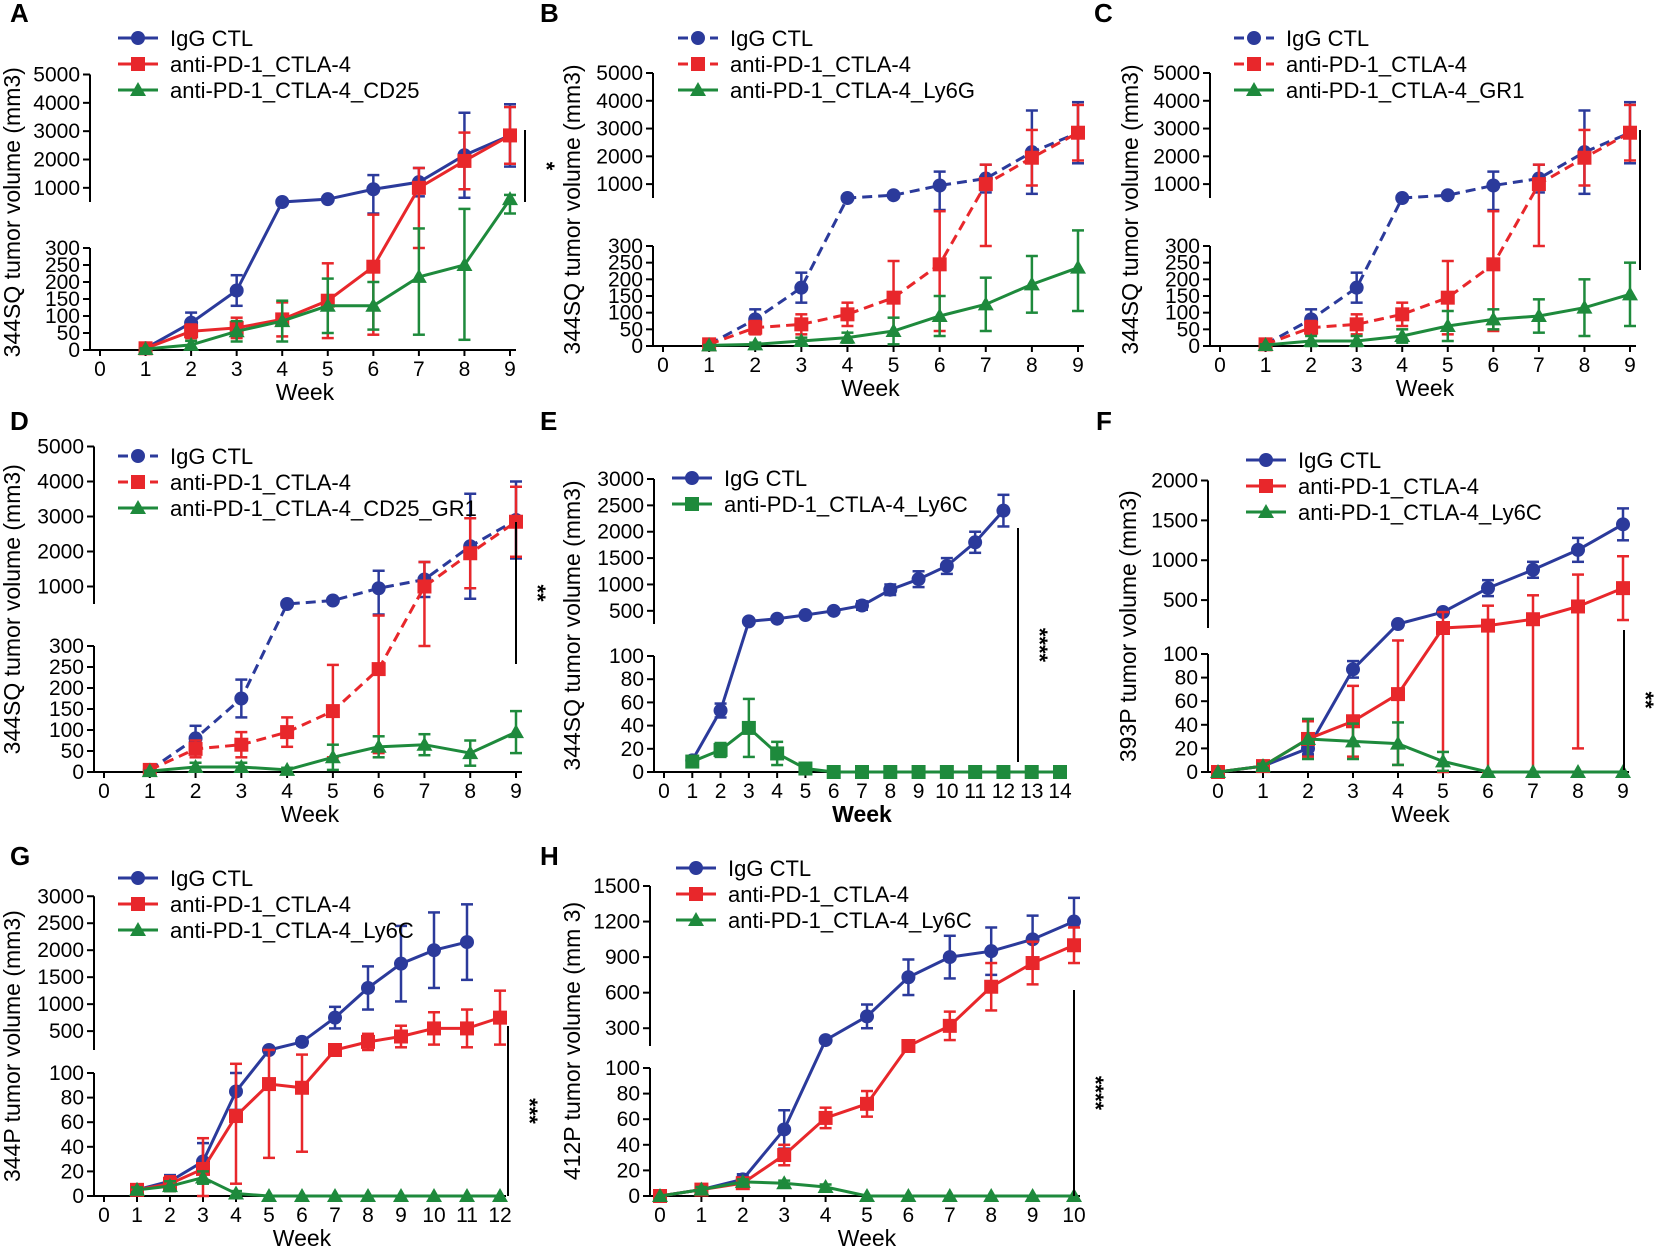 The image size is (1654, 1254). What do you see at coordinates (467, 1215) in the screenshot?
I see `x-tick-label: 11` at bounding box center [467, 1215].